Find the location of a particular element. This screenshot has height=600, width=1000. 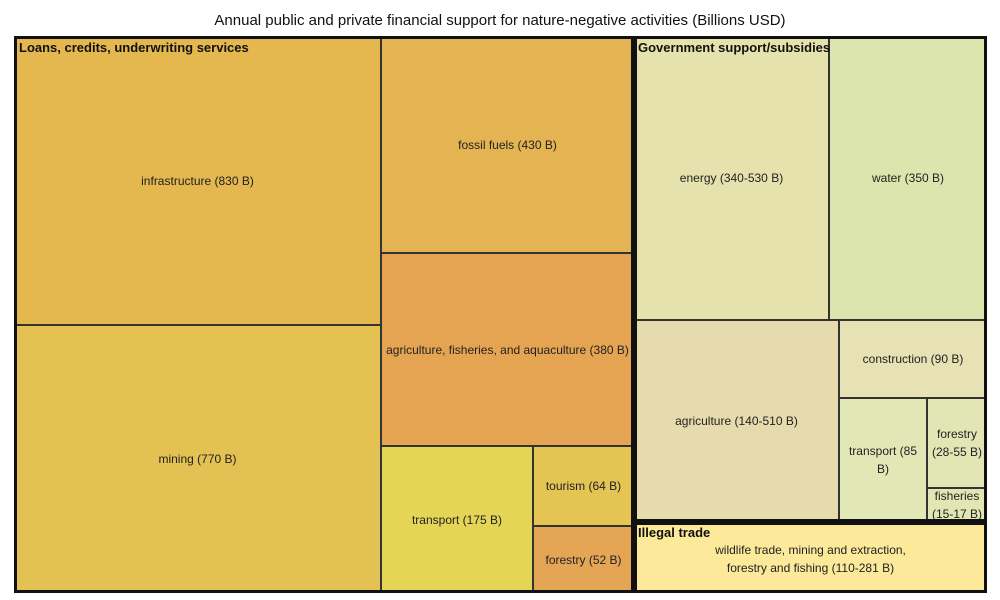

treemap-cell is located at coordinates (810, 557).